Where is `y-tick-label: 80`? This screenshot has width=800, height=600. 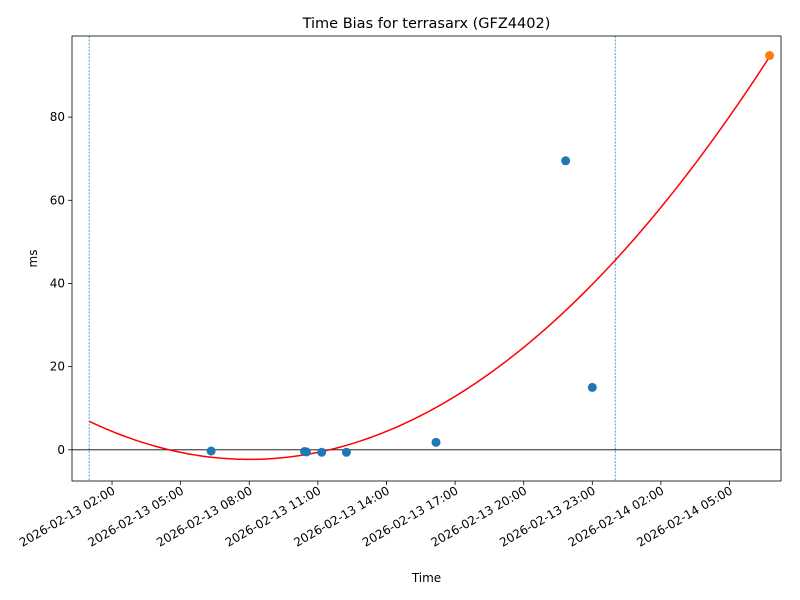 y-tick-label: 80 is located at coordinates (57, 117).